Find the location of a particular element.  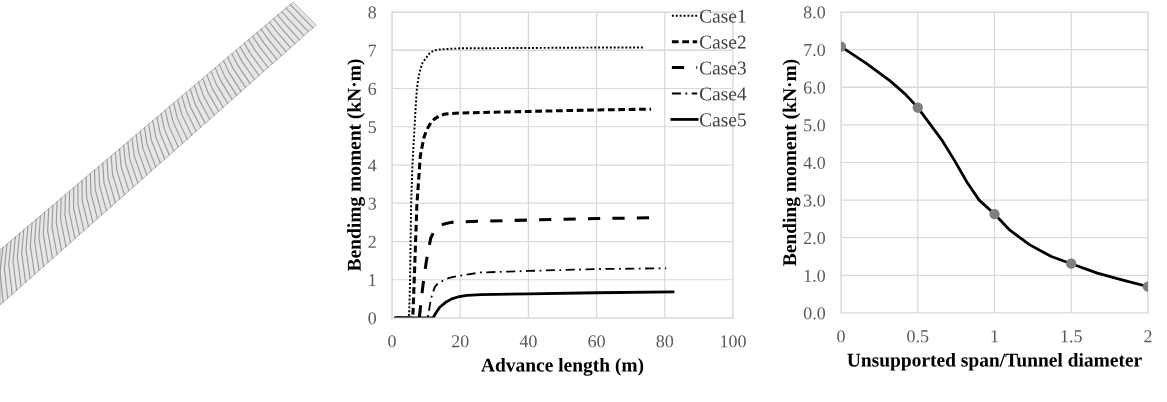

y-tick-label: 5.0 is located at coordinates (815, 125).